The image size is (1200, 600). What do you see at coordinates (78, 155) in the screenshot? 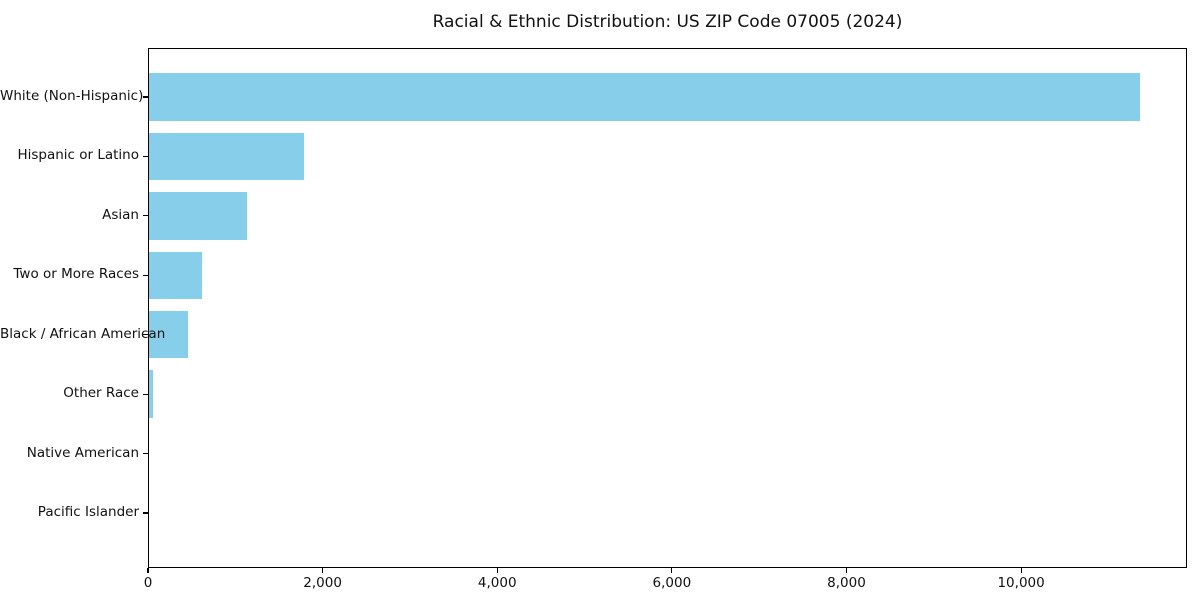
I see `y-tick-label: Hispanic or Latino` at bounding box center [78, 155].